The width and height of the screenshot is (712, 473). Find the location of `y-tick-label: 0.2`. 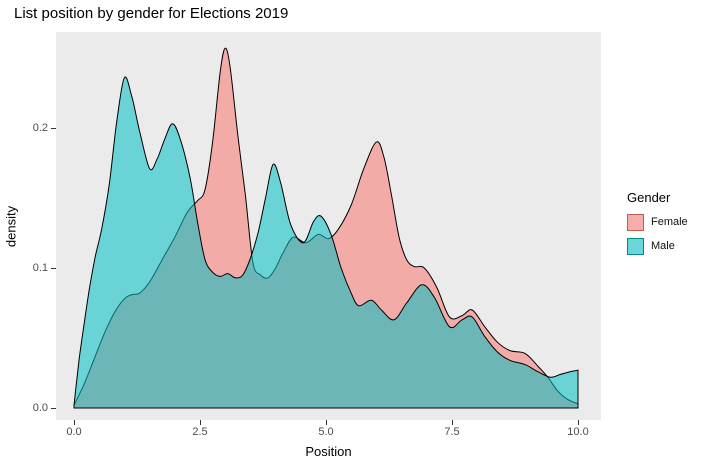

y-tick-label: 0.2 is located at coordinates (40, 128).